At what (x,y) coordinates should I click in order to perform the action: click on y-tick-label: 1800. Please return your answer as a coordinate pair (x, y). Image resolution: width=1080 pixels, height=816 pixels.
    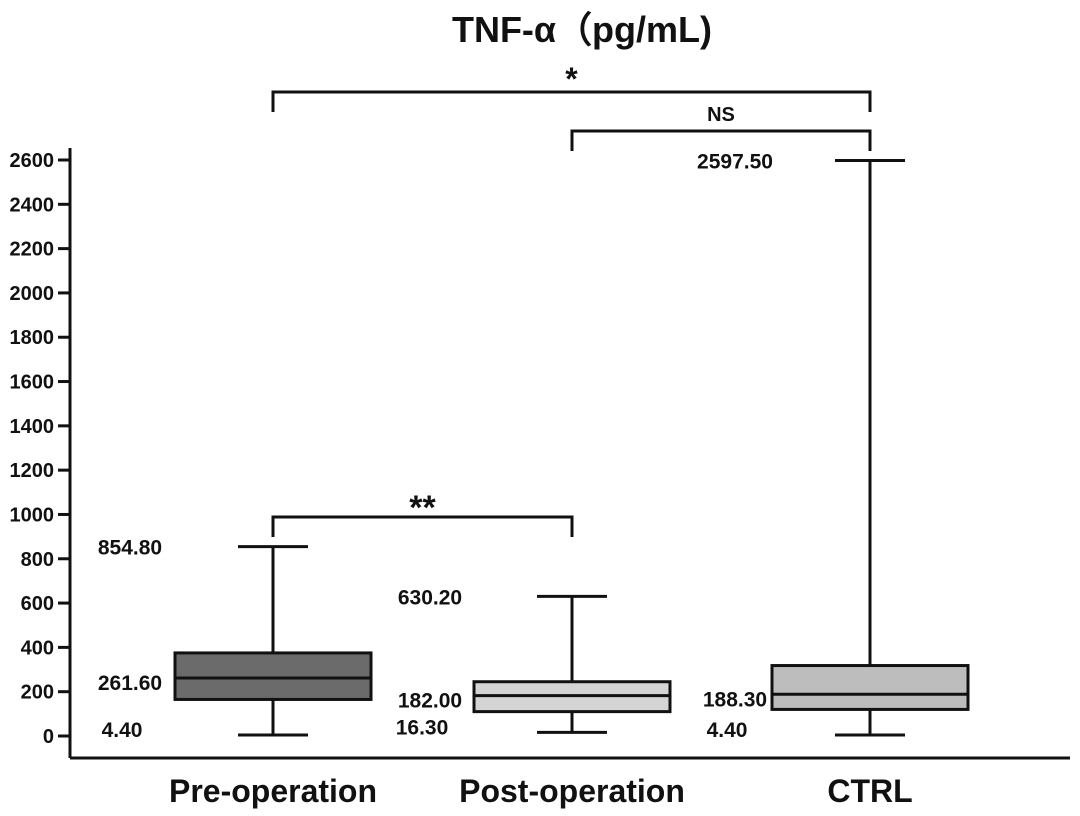
    Looking at the image, I should click on (32, 338).